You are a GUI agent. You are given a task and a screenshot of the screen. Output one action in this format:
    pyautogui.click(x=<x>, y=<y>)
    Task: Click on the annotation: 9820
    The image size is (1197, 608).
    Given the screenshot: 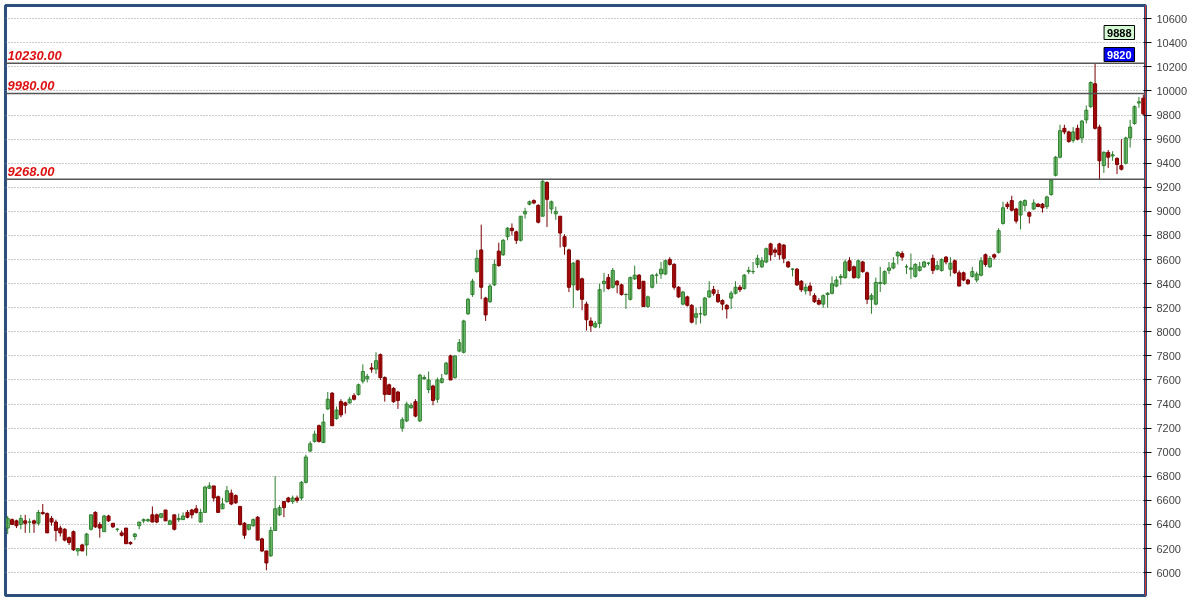 What is the action you would take?
    pyautogui.click(x=1119, y=54)
    